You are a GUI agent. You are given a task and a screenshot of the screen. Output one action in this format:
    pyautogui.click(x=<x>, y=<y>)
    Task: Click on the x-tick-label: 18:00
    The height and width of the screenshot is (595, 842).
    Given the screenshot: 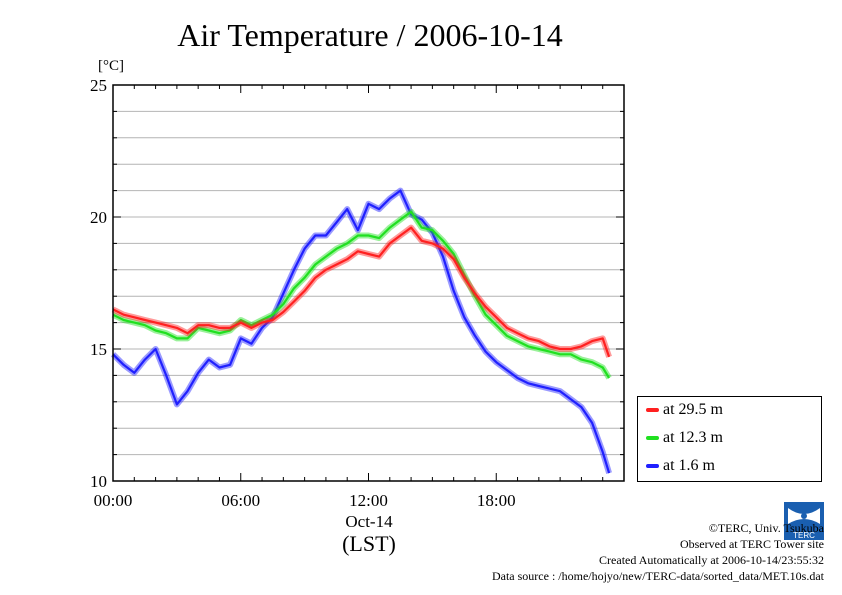 What is the action you would take?
    pyautogui.click(x=496, y=500)
    